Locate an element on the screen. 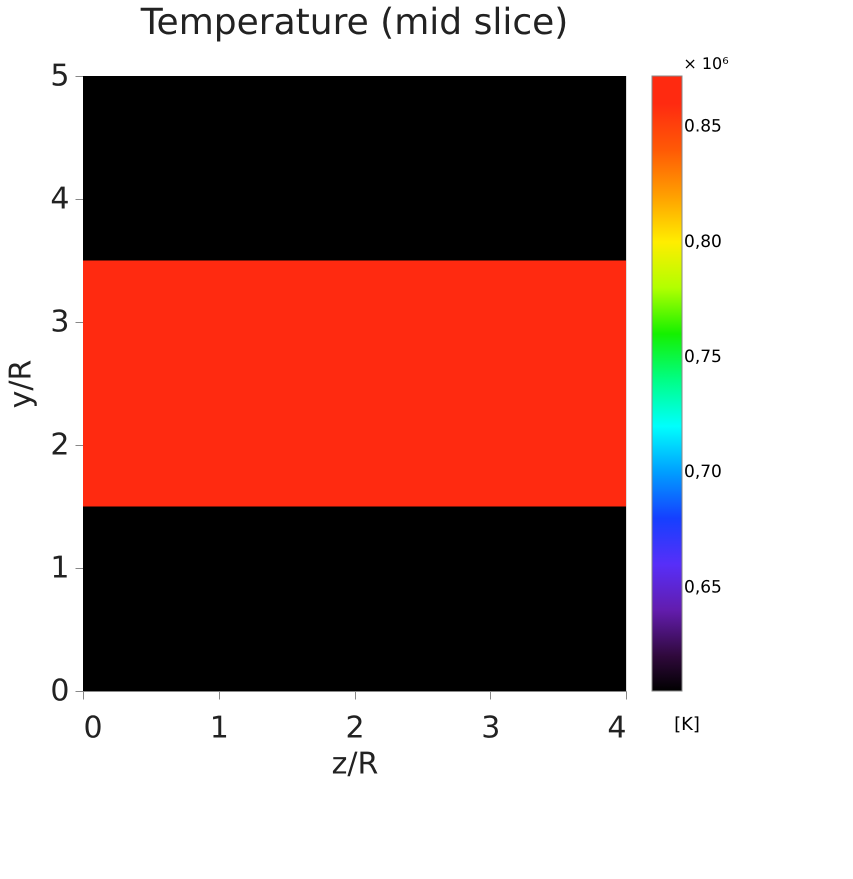 This screenshot has width=853, height=879. y-tick-label: 0 is located at coordinates (60, 691).